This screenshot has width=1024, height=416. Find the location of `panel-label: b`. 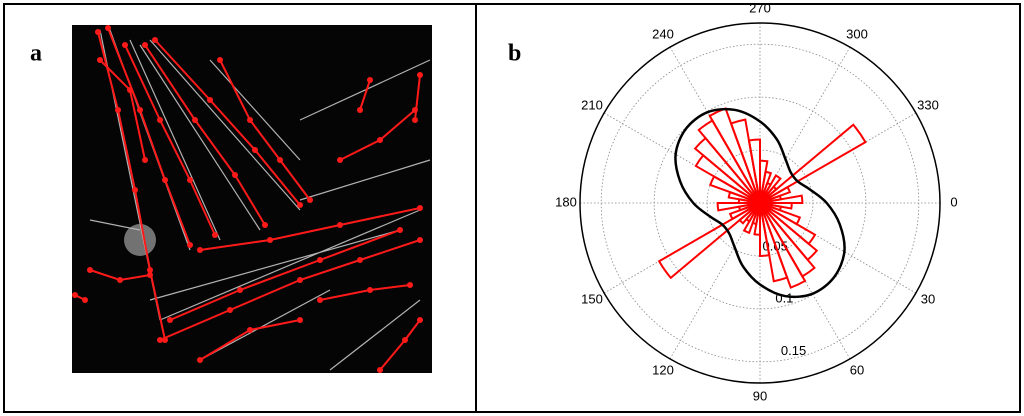

panel-label: b is located at coordinates (514, 54).